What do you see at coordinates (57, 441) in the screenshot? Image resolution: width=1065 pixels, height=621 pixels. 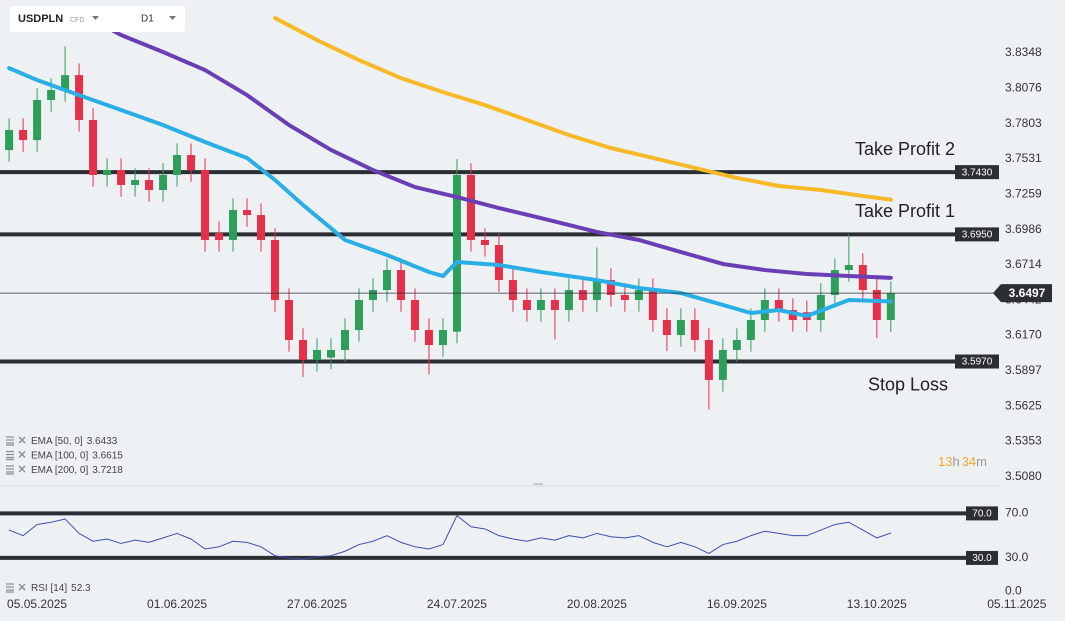 I see `legend-name: EMA [50, 0]` at bounding box center [57, 441].